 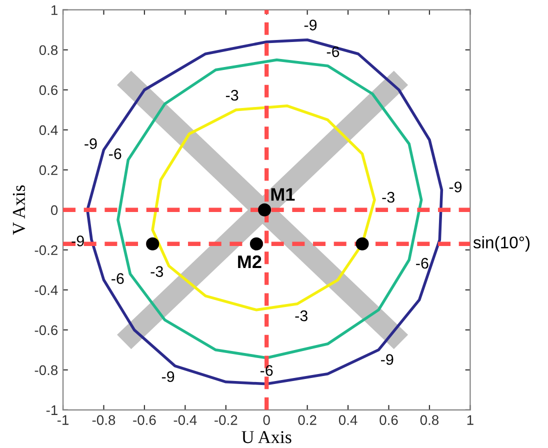 I want to click on ref-line-label: sin(10°), so click(x=501, y=244).